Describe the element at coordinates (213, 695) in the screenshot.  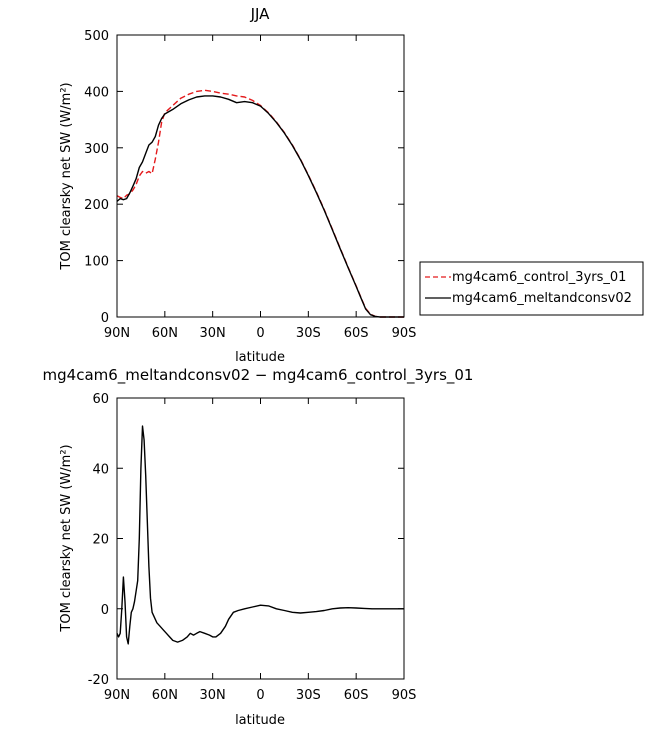
I see `bottom-xtick-label-2: 30N` at that location.